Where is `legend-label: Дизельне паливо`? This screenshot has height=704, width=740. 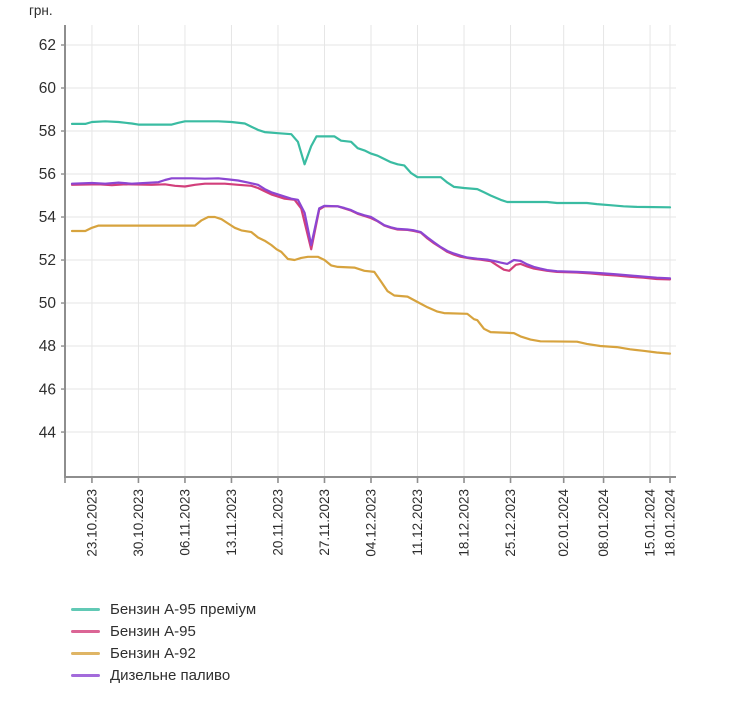
legend-label: Дизельне паливо is located at coordinates (170, 675).